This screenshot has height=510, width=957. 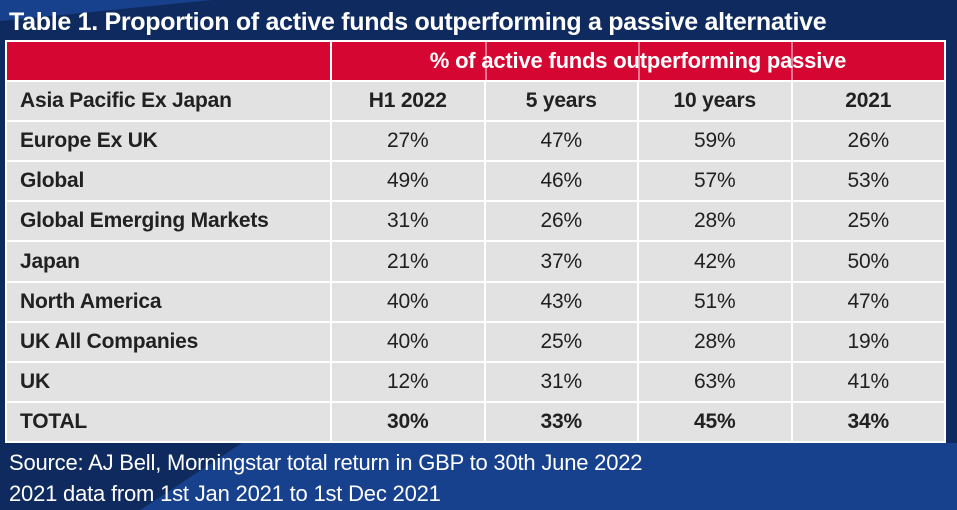 I want to click on column-header-cell: 2021, so click(x=868, y=101).